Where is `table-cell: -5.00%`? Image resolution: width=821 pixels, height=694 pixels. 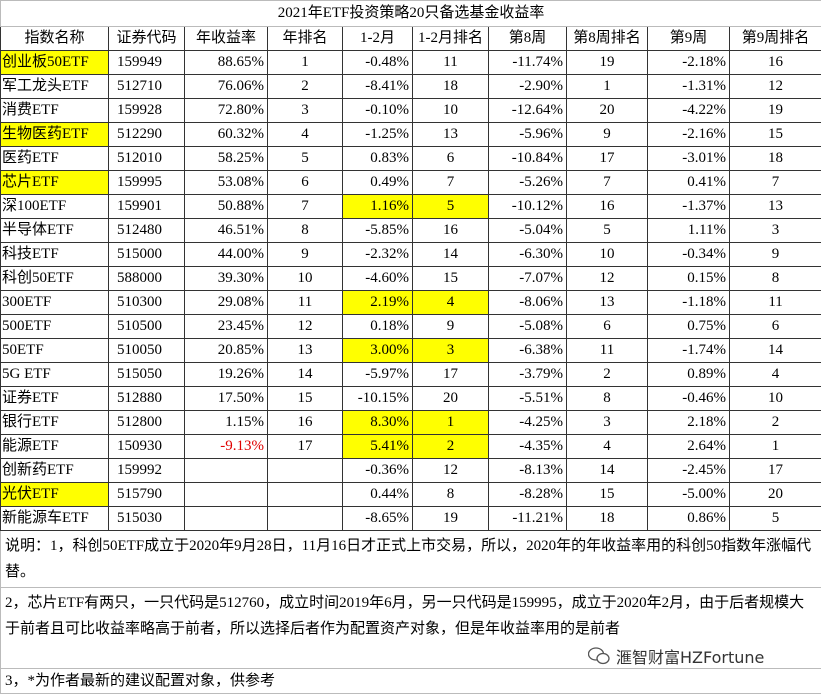 table-cell: -5.00% is located at coordinates (689, 495).